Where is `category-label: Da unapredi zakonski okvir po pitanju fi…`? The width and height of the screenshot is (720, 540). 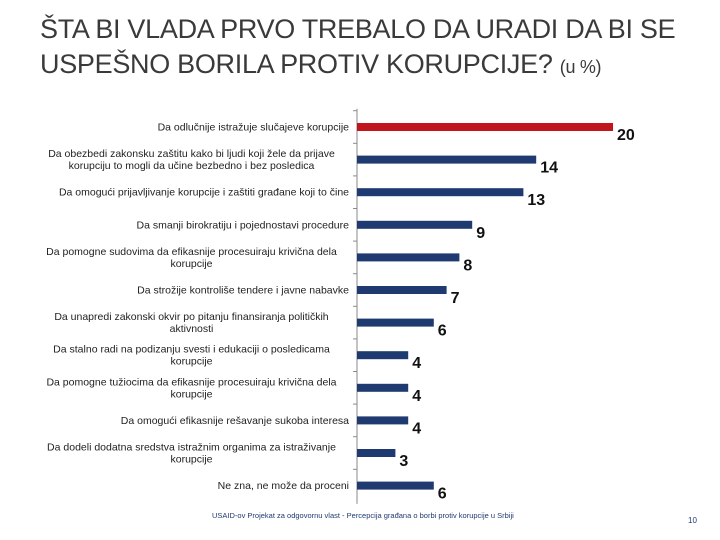
category-label: Da unapredi zakonski okvir po pitanju fi… is located at coordinates (191, 323).